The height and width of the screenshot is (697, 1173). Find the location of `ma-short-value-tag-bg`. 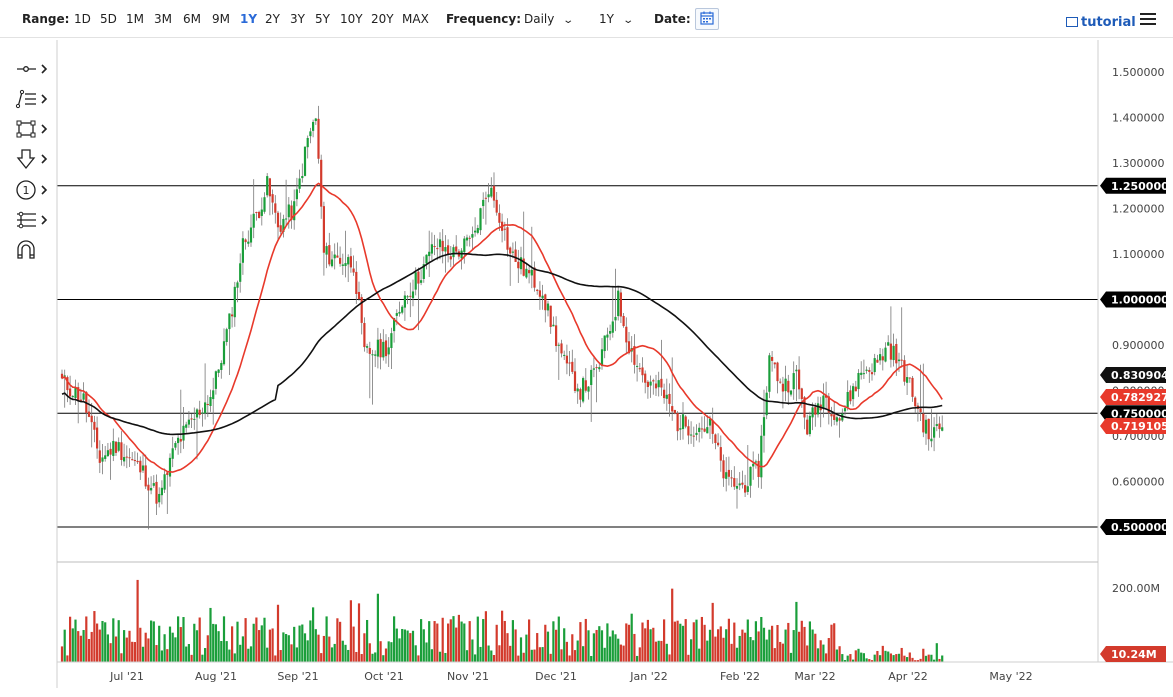

ma-short-value-tag-bg is located at coordinates (1133, 397).